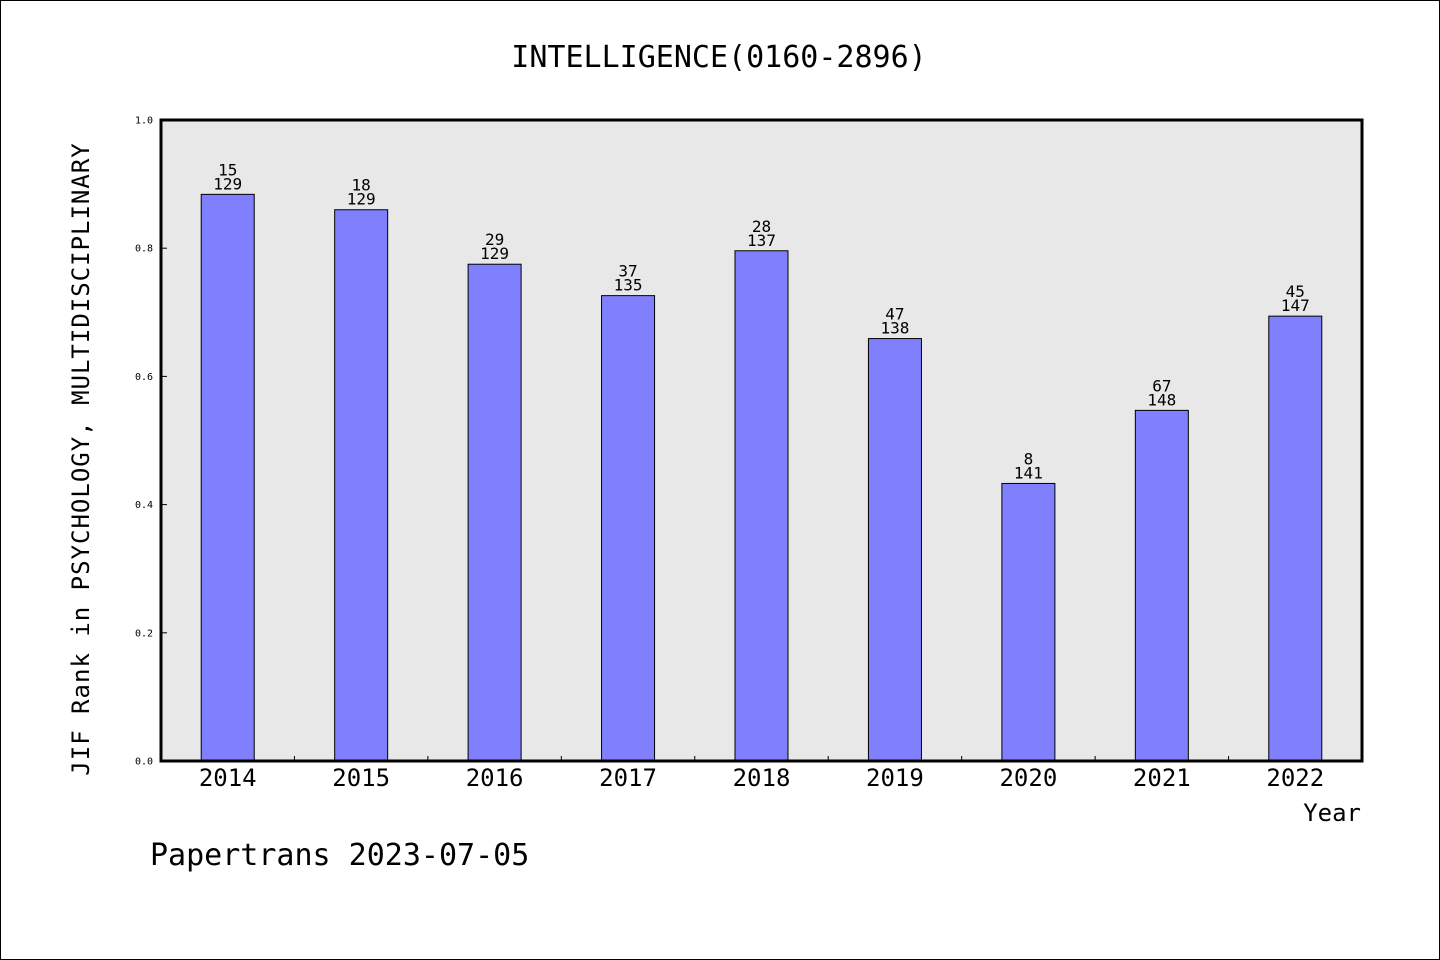 This screenshot has height=960, width=1440. What do you see at coordinates (628, 528) in the screenshot?
I see `bar-2017` at bounding box center [628, 528].